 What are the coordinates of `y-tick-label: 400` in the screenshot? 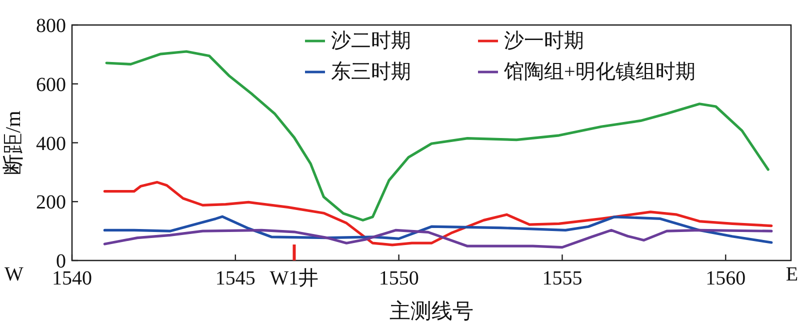 It's located at (51, 143).